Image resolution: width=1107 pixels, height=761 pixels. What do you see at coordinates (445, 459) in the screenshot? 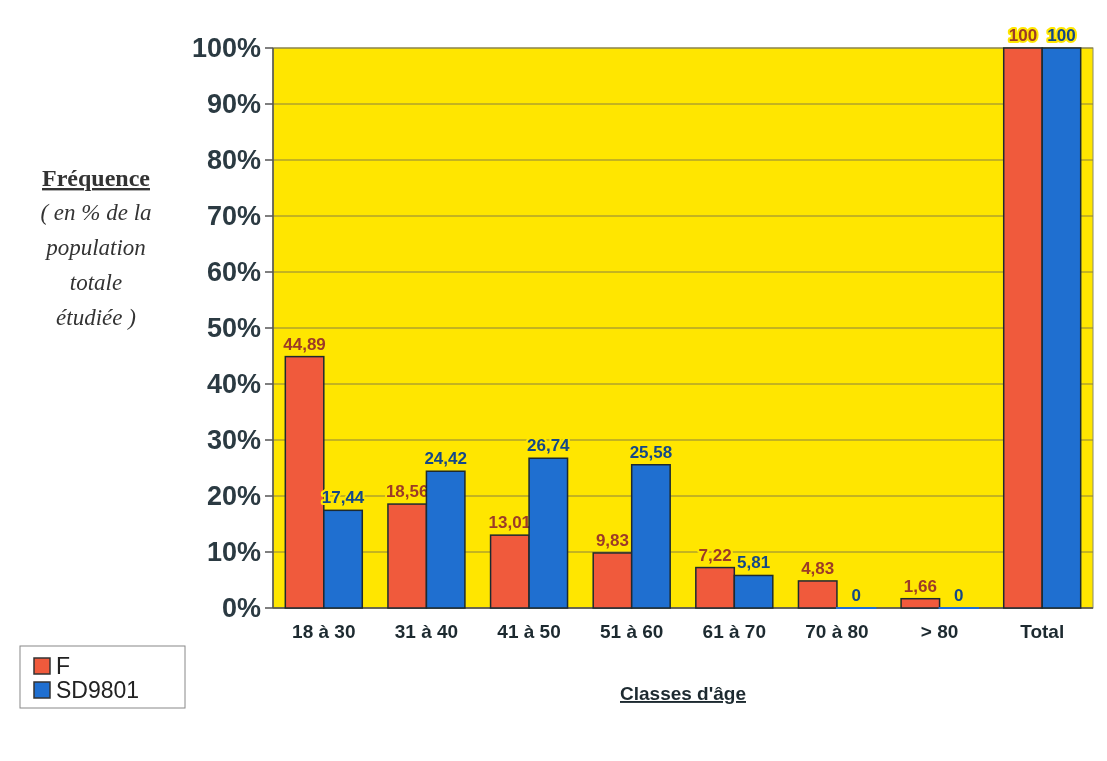
I see `data-label: 24,42` at bounding box center [445, 459].